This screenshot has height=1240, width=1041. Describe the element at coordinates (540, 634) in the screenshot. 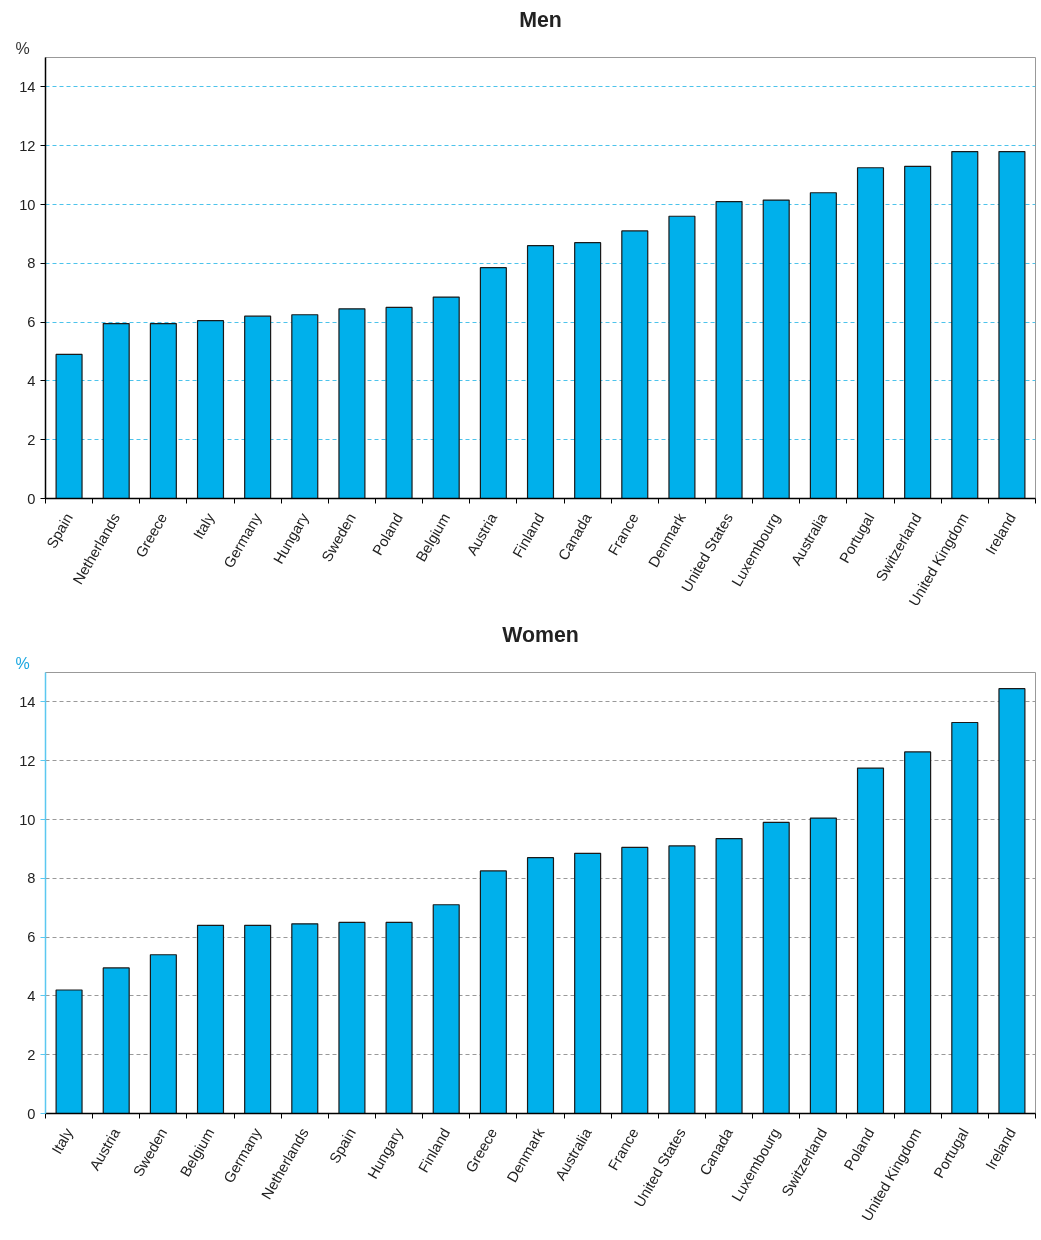

I see `chart-title: Women` at that location.